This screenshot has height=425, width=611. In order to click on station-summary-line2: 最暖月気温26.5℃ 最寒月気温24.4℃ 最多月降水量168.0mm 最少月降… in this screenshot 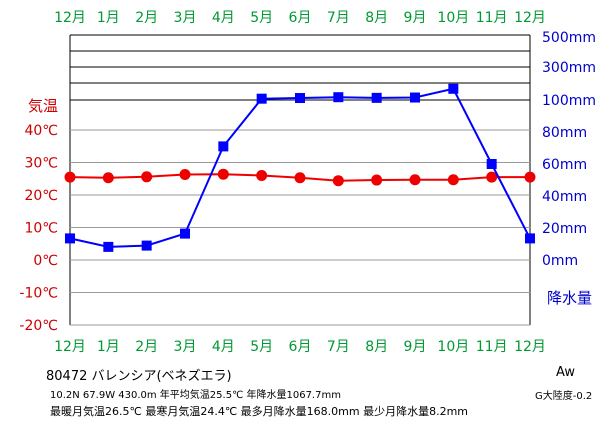, I will do `click(259, 411)`.